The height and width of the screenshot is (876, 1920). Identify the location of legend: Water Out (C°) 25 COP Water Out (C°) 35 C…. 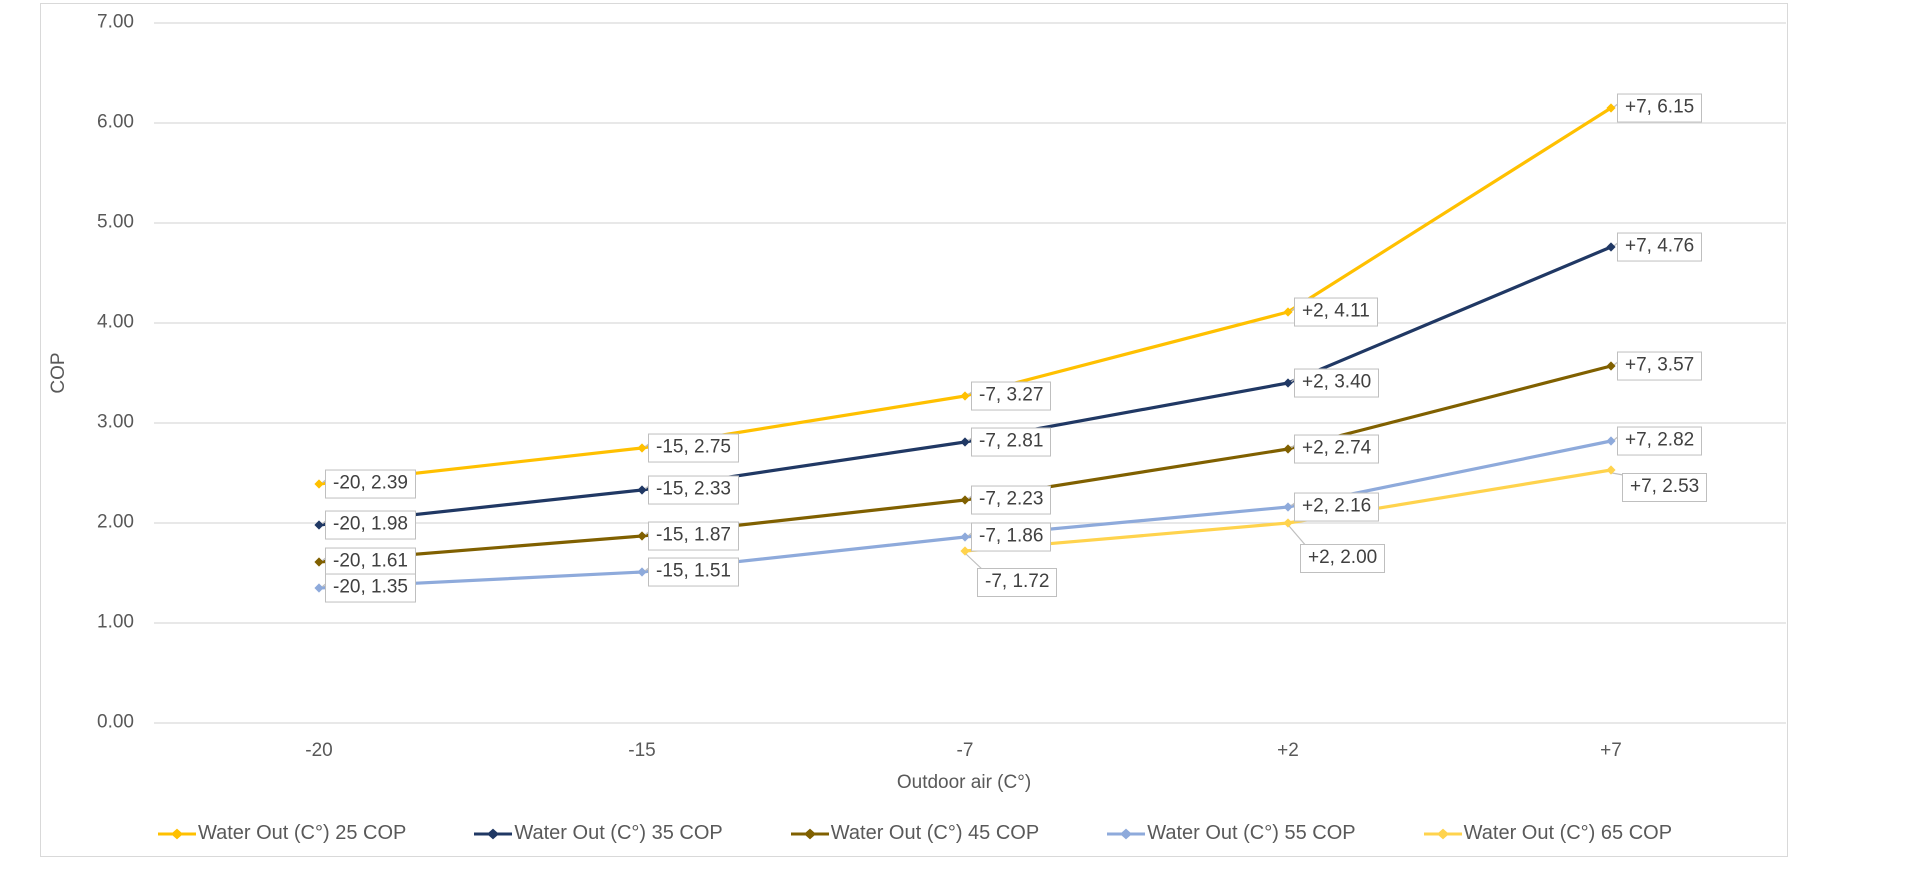
(915, 833).